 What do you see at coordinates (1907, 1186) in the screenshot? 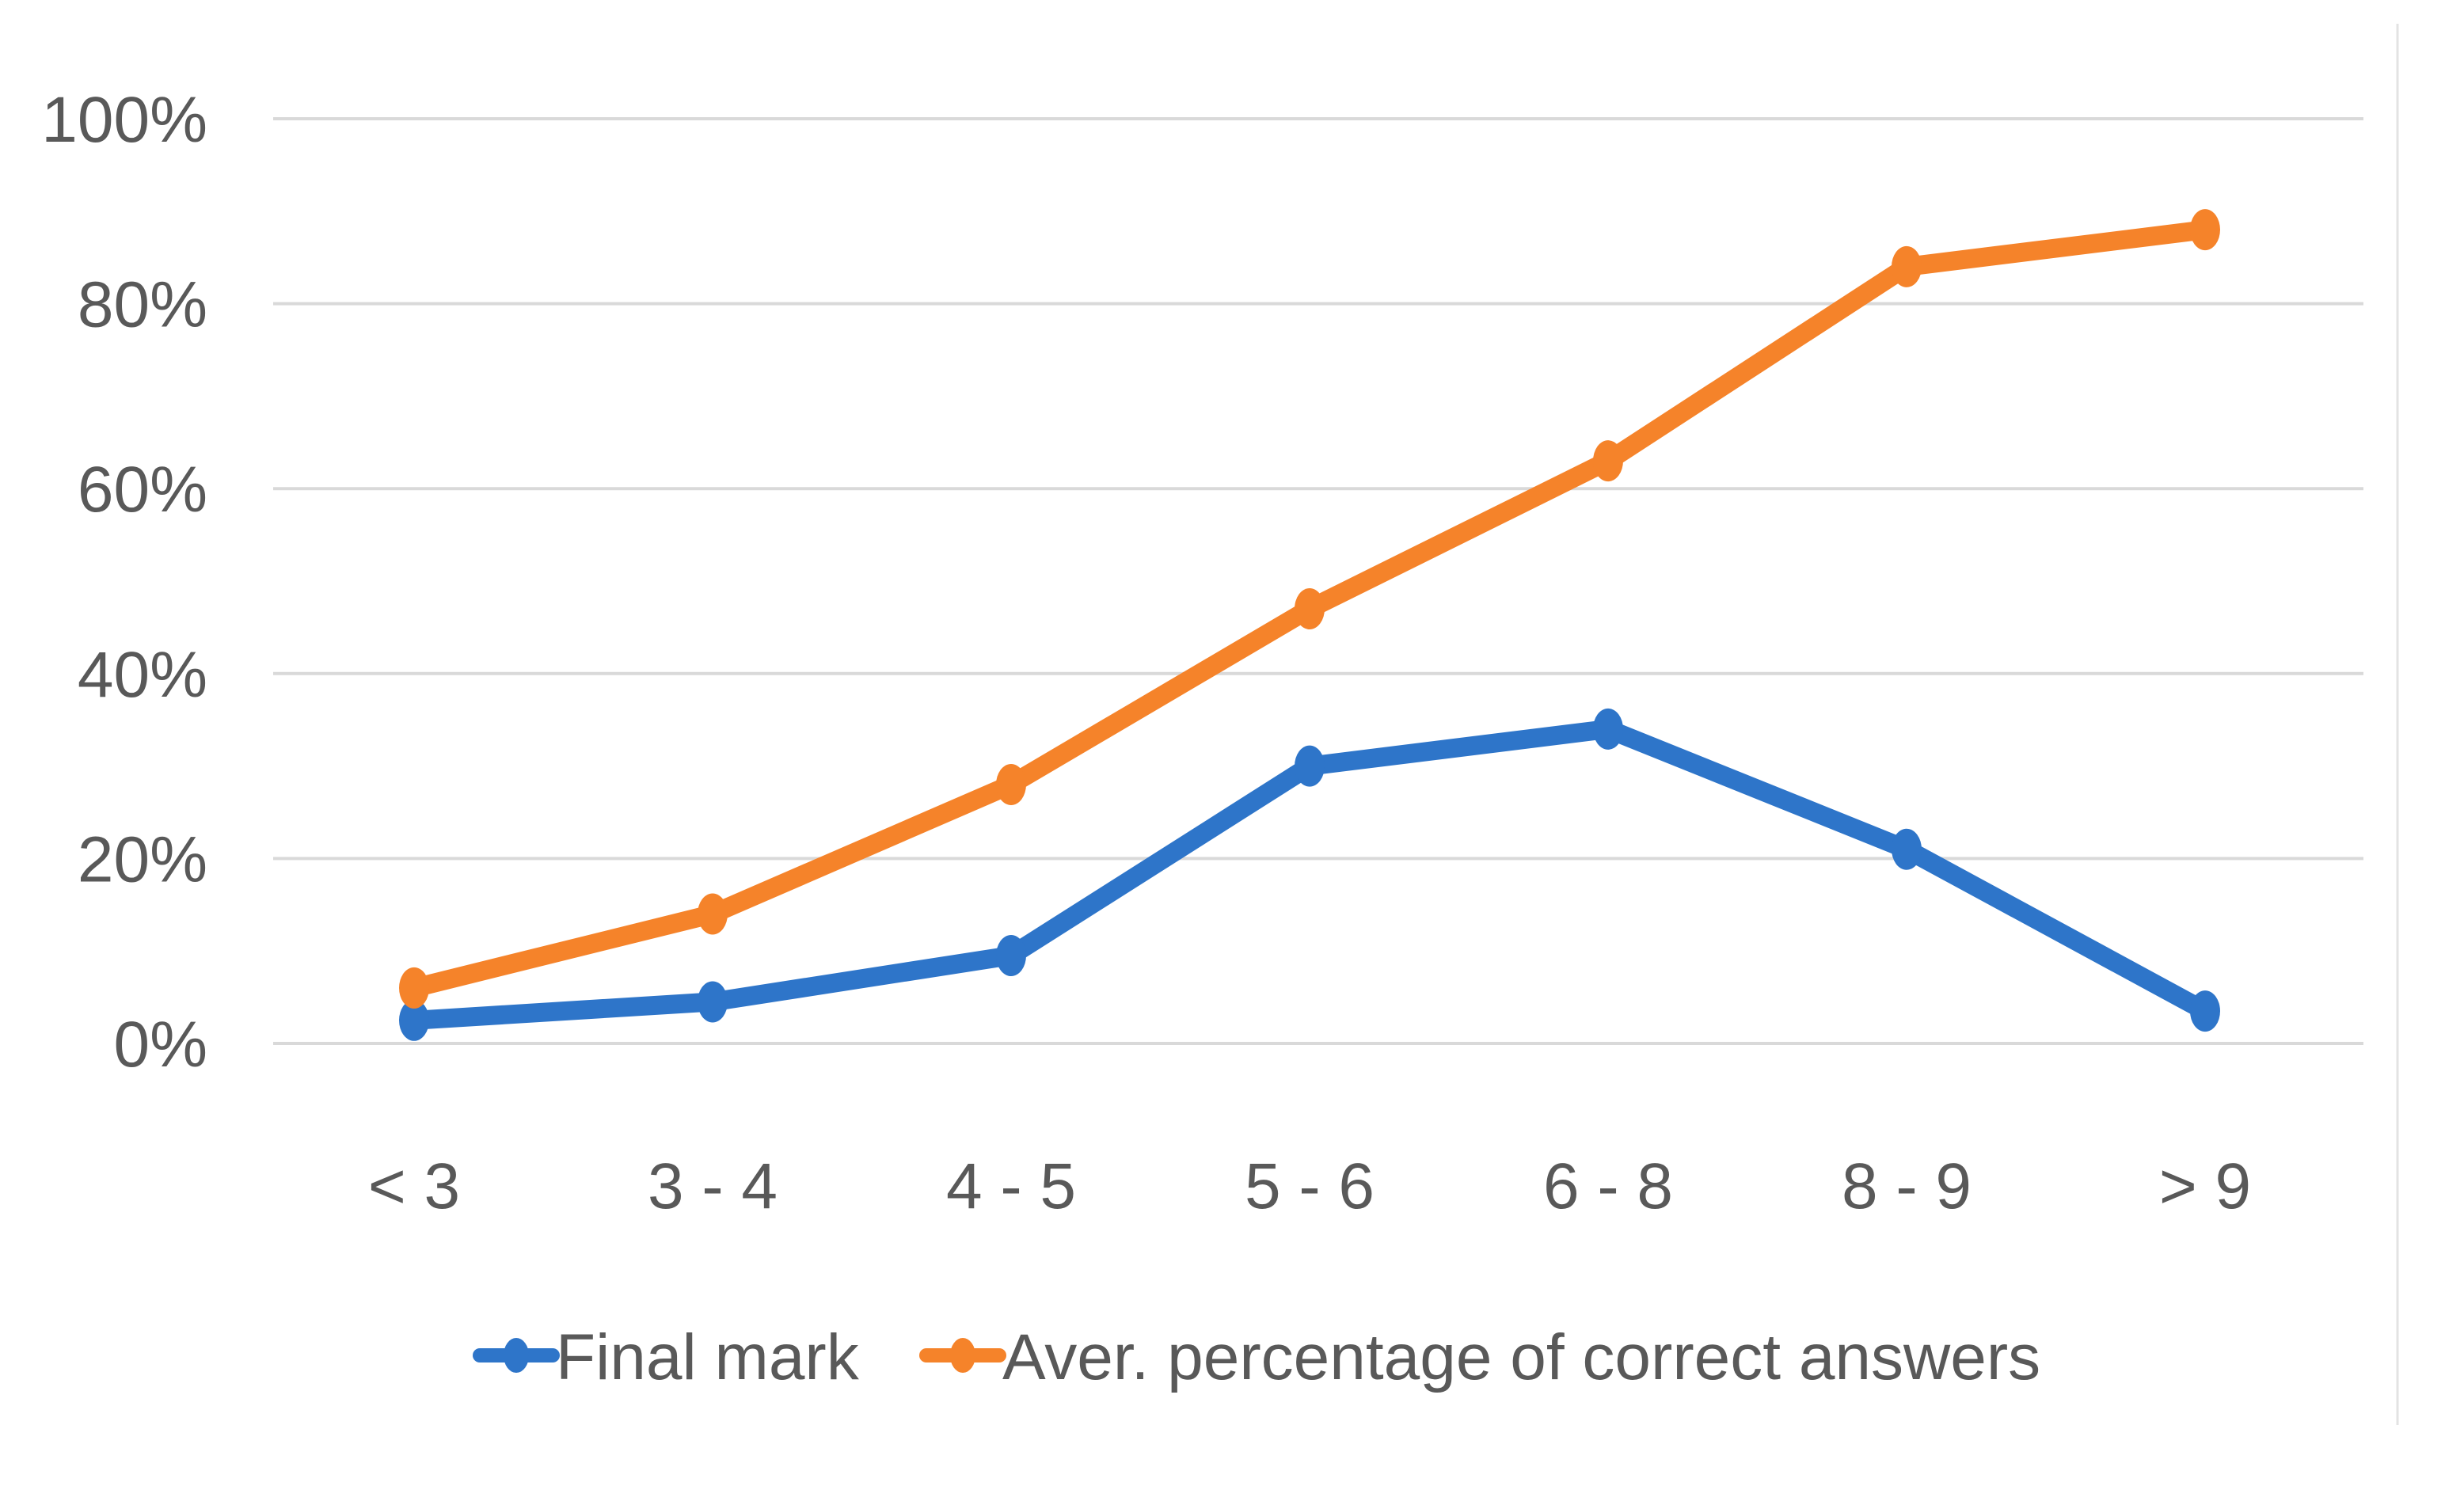
I see `x-tick-label: 8 - 9` at bounding box center [1907, 1186].